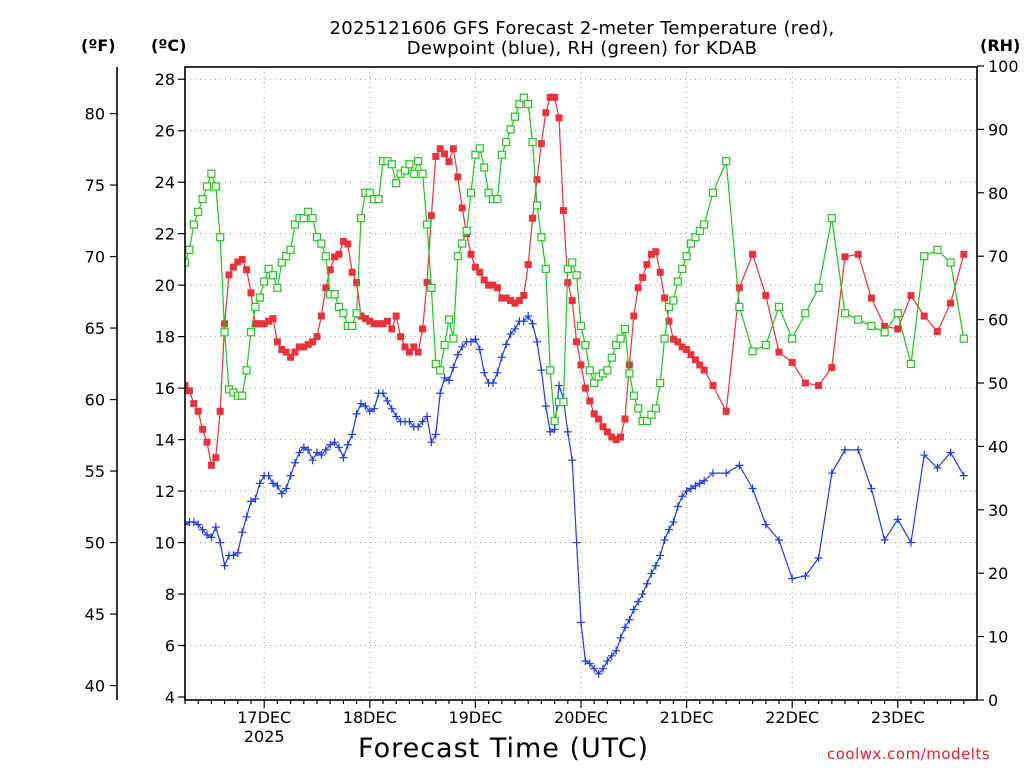 This screenshot has height=768, width=1024. I want to click on credit-link: coolwx.com/modelts, so click(909, 754).